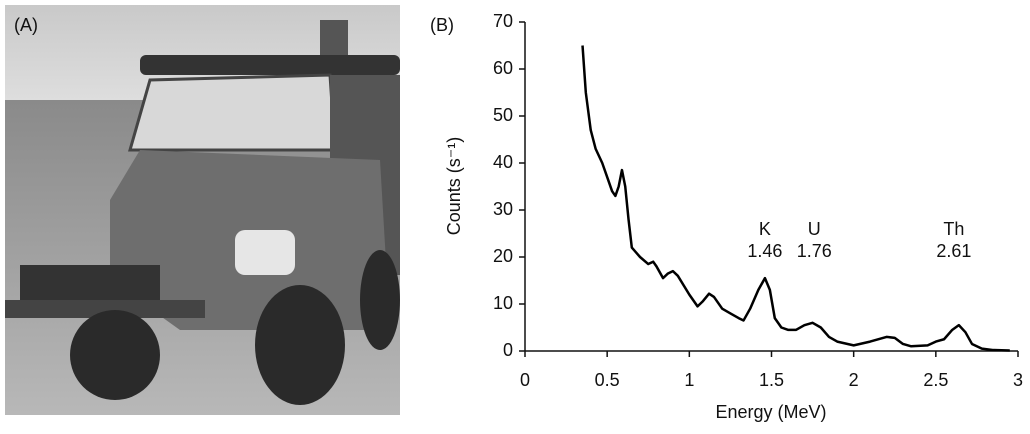 The width and height of the screenshot is (1030, 434). Describe the element at coordinates (525, 380) in the screenshot. I see `x-tick-label: 0` at that location.